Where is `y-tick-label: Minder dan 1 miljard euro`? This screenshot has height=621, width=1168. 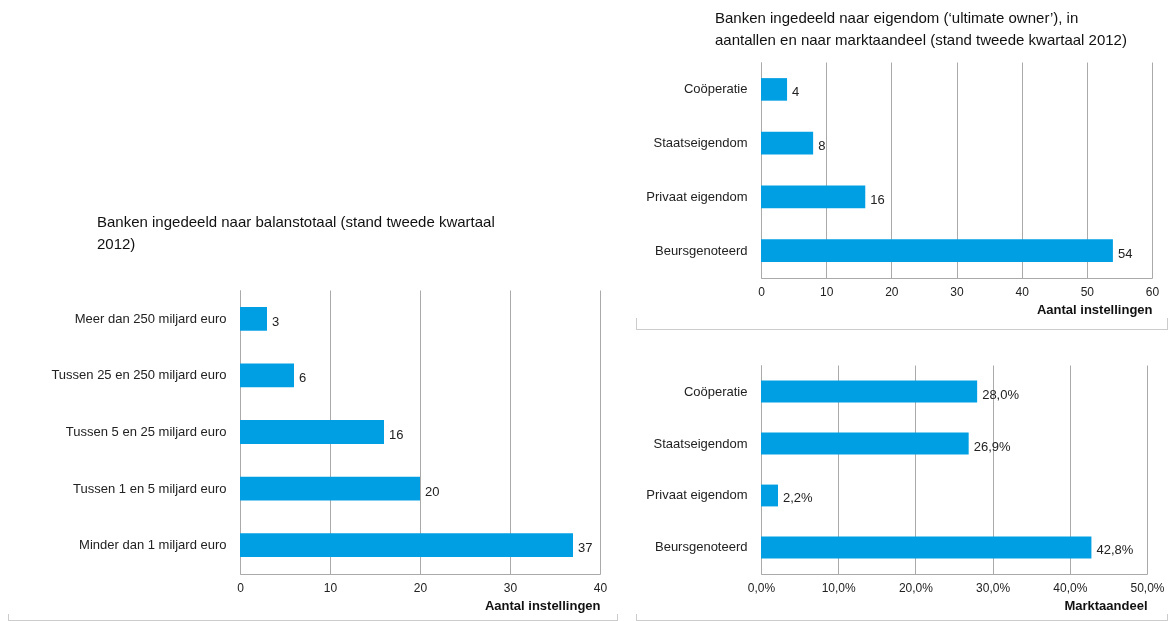 y-tick-label: Minder dan 1 miljard euro is located at coordinates (153, 545).